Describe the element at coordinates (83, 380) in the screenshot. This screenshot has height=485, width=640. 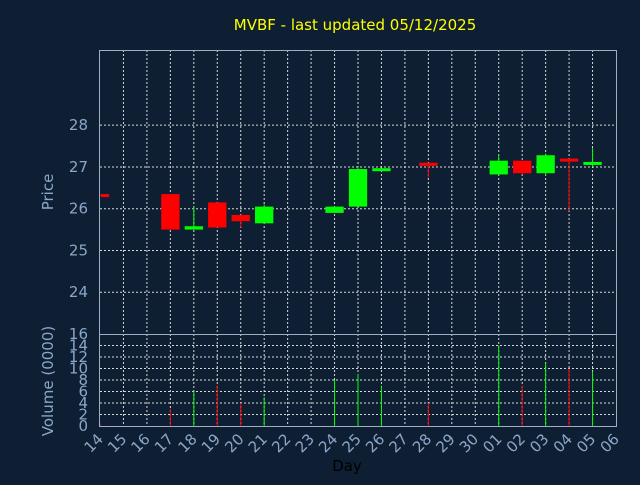
I see `volume-tick-label: 8` at that location.